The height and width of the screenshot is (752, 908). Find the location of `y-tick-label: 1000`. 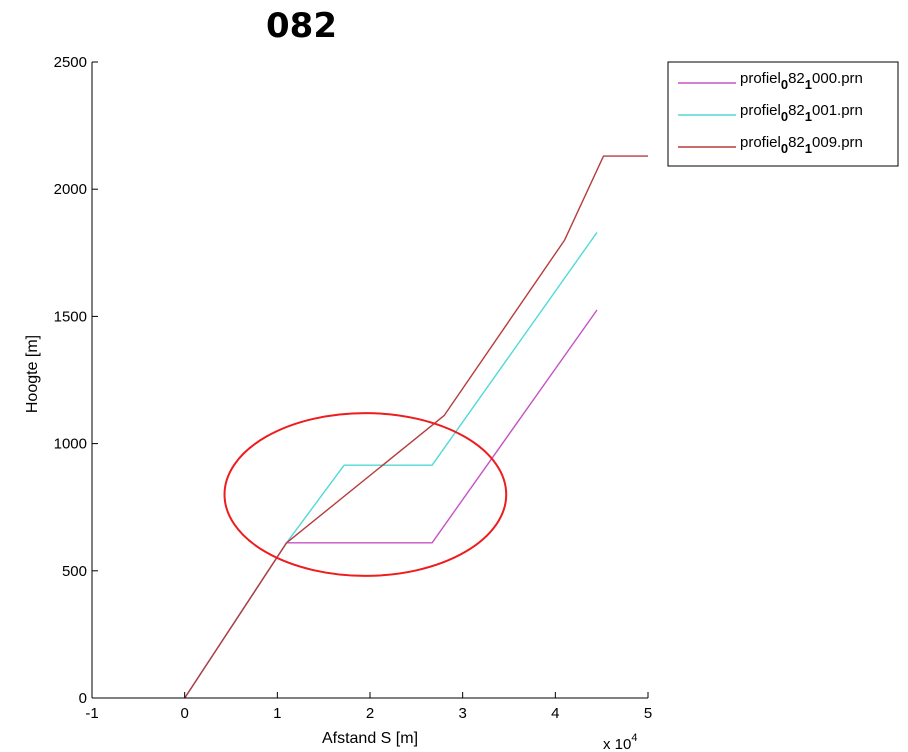

y-tick-label: 1000 is located at coordinates (70, 444).